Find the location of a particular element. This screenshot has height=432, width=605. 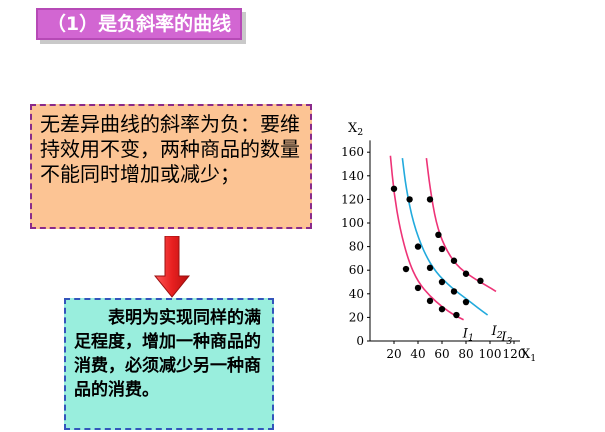

x-axis-title: X1 is located at coordinates (528, 355).